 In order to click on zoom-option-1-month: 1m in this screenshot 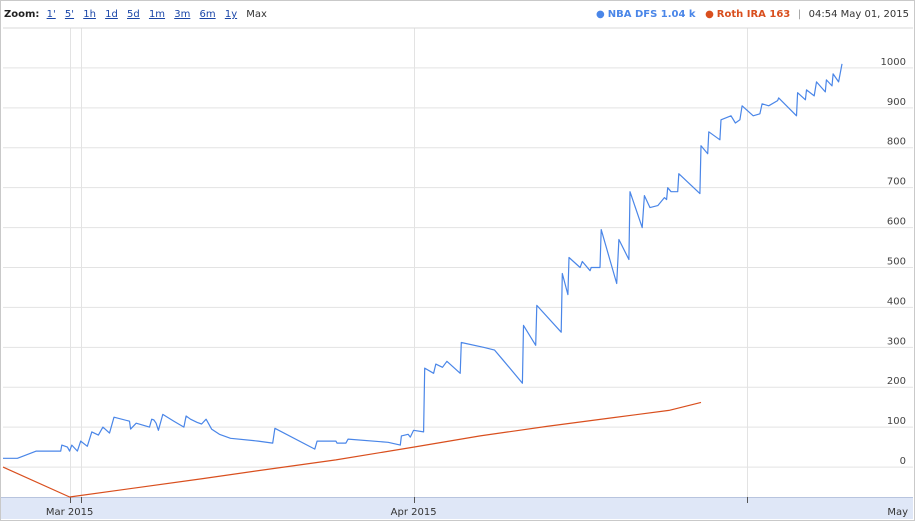, I will do `click(157, 14)`.